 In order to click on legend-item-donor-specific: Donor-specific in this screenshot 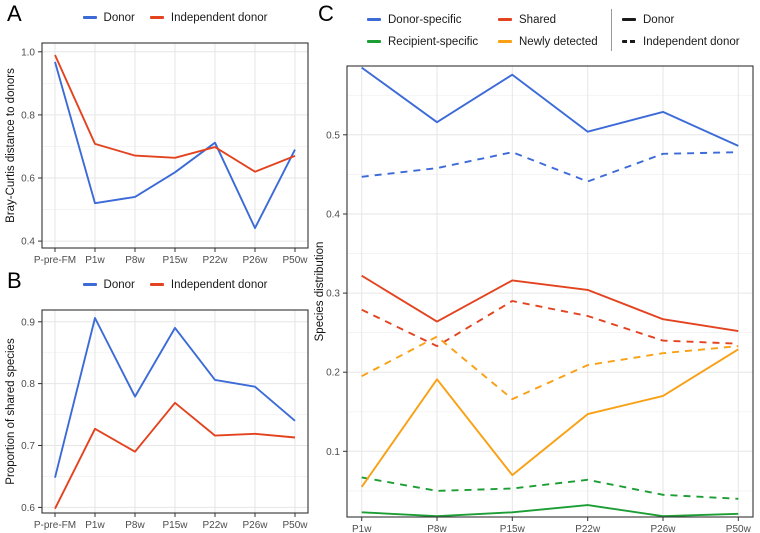, I will do `click(422, 19)`.